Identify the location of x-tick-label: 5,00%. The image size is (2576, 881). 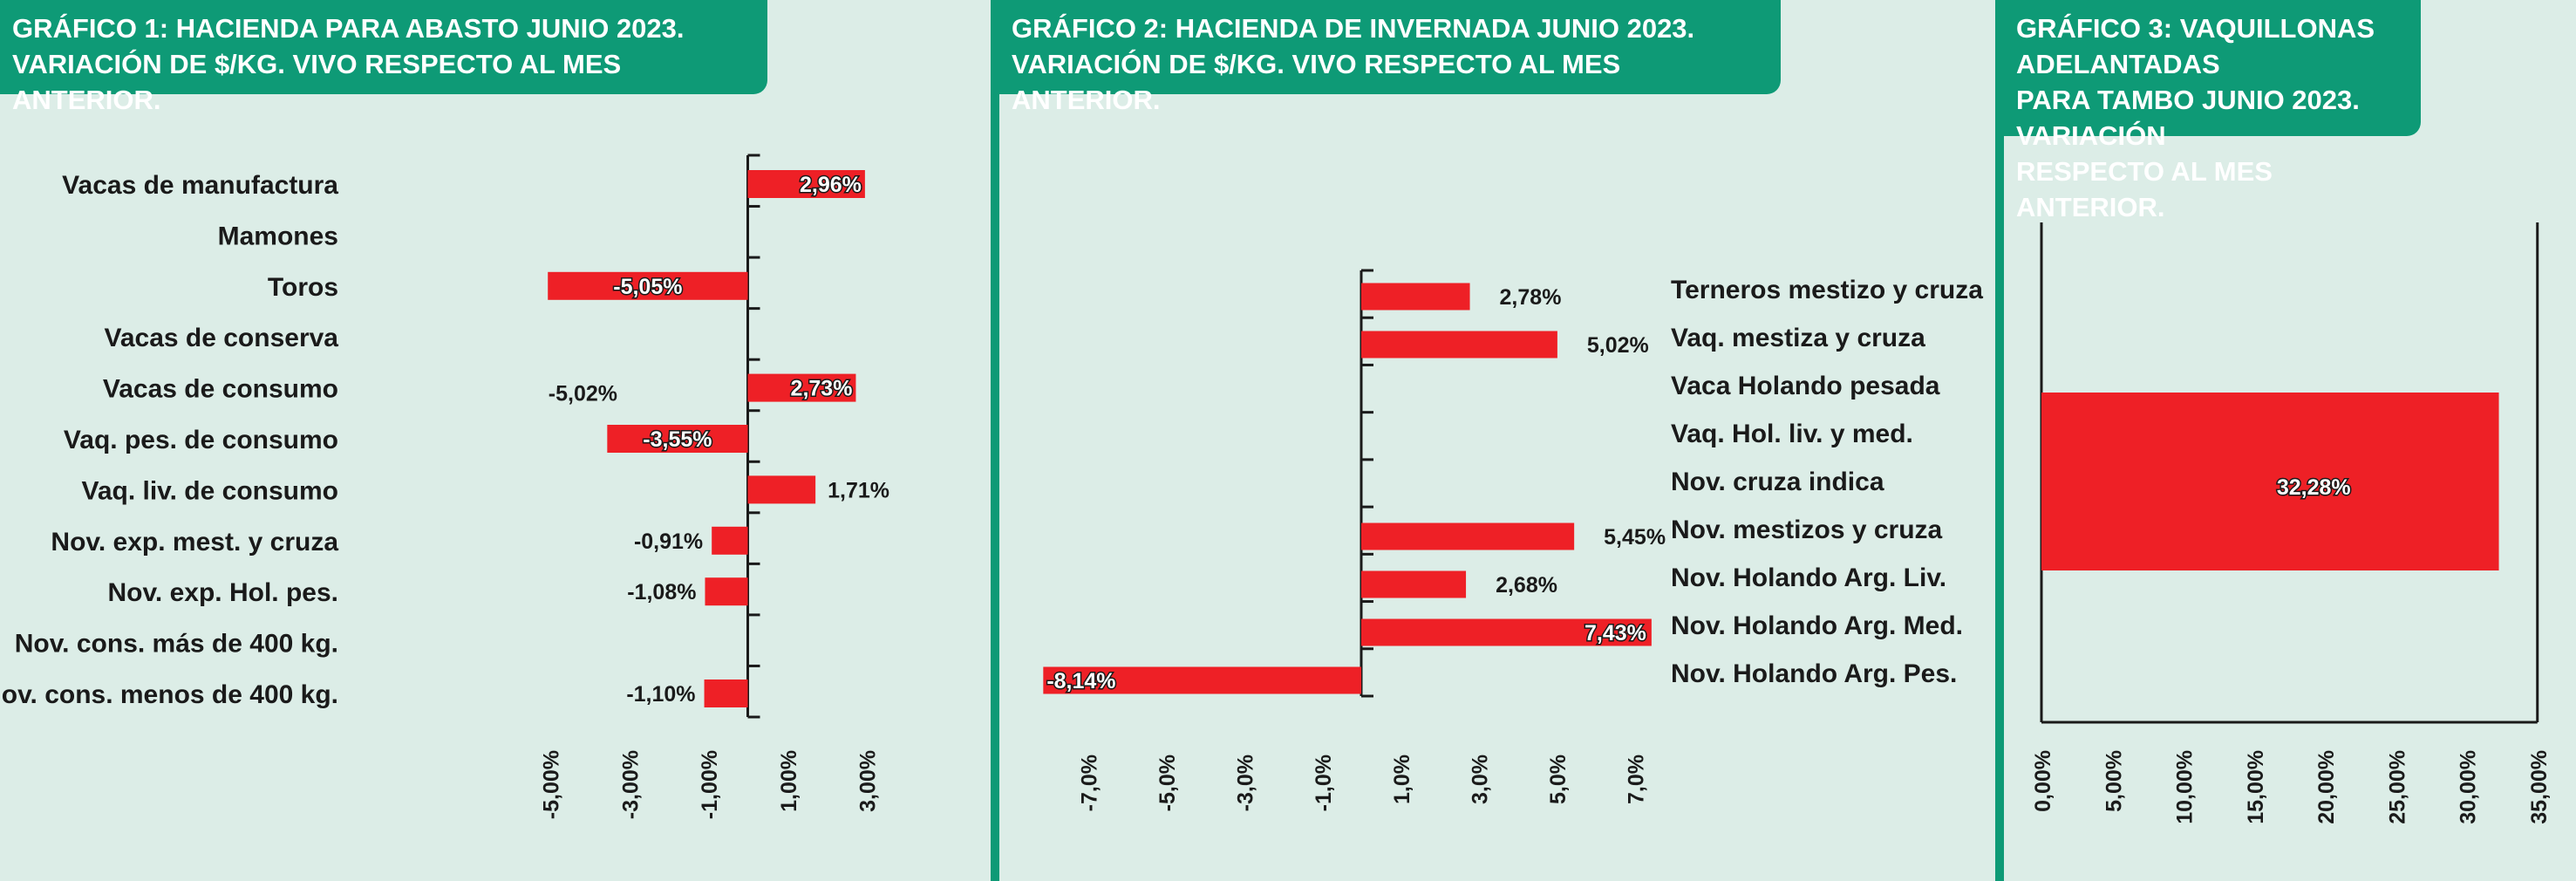
(2114, 781).